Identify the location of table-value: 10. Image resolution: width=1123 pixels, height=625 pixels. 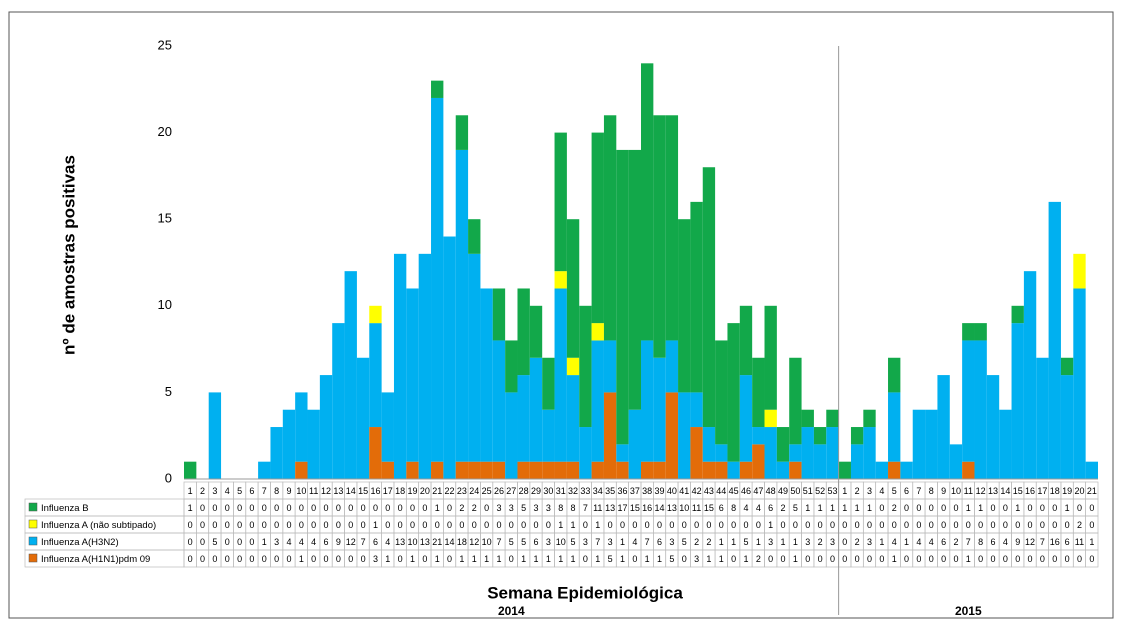
(561, 542).